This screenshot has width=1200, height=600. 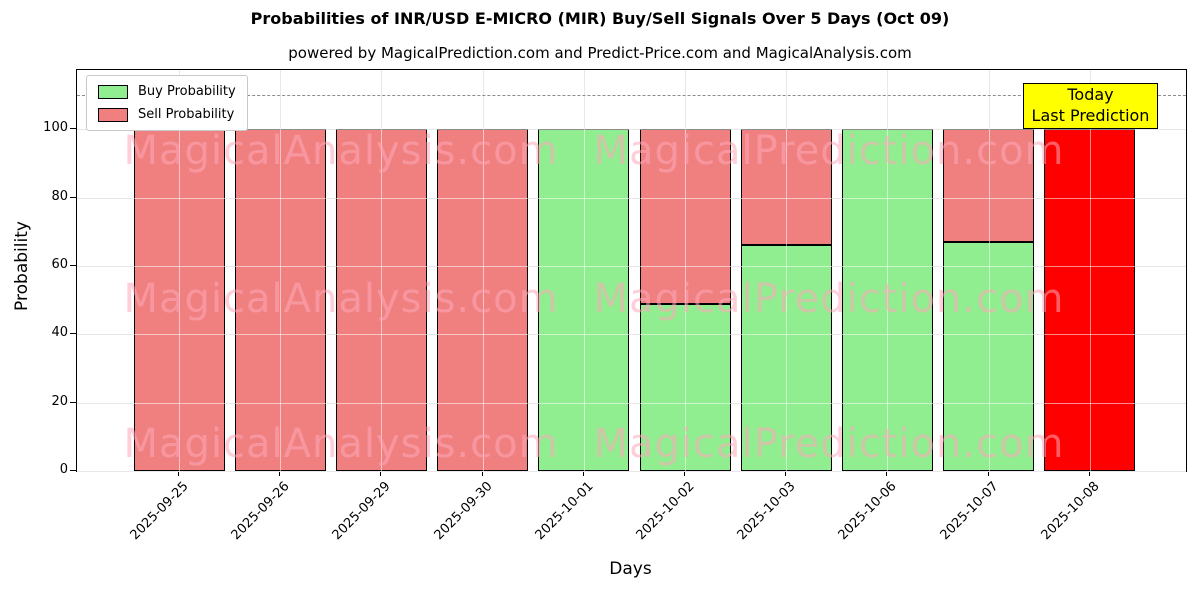 I want to click on x-tick-label: 2025-10-01, so click(x=564, y=511).